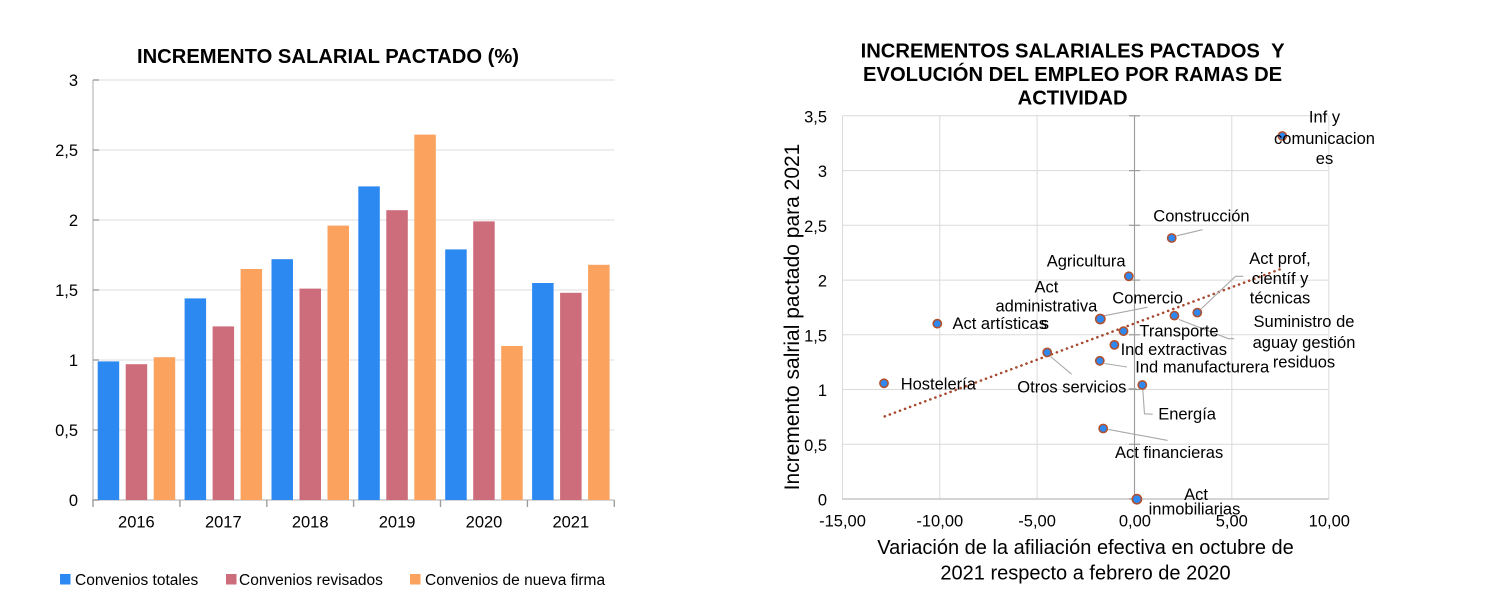  What do you see at coordinates (328, 57) in the screenshot?
I see `svg-text:INCREMENTO SALARIAL PACTADO (%: INCREMENTO SALARIAL PACTADO (%)` at bounding box center [328, 57].